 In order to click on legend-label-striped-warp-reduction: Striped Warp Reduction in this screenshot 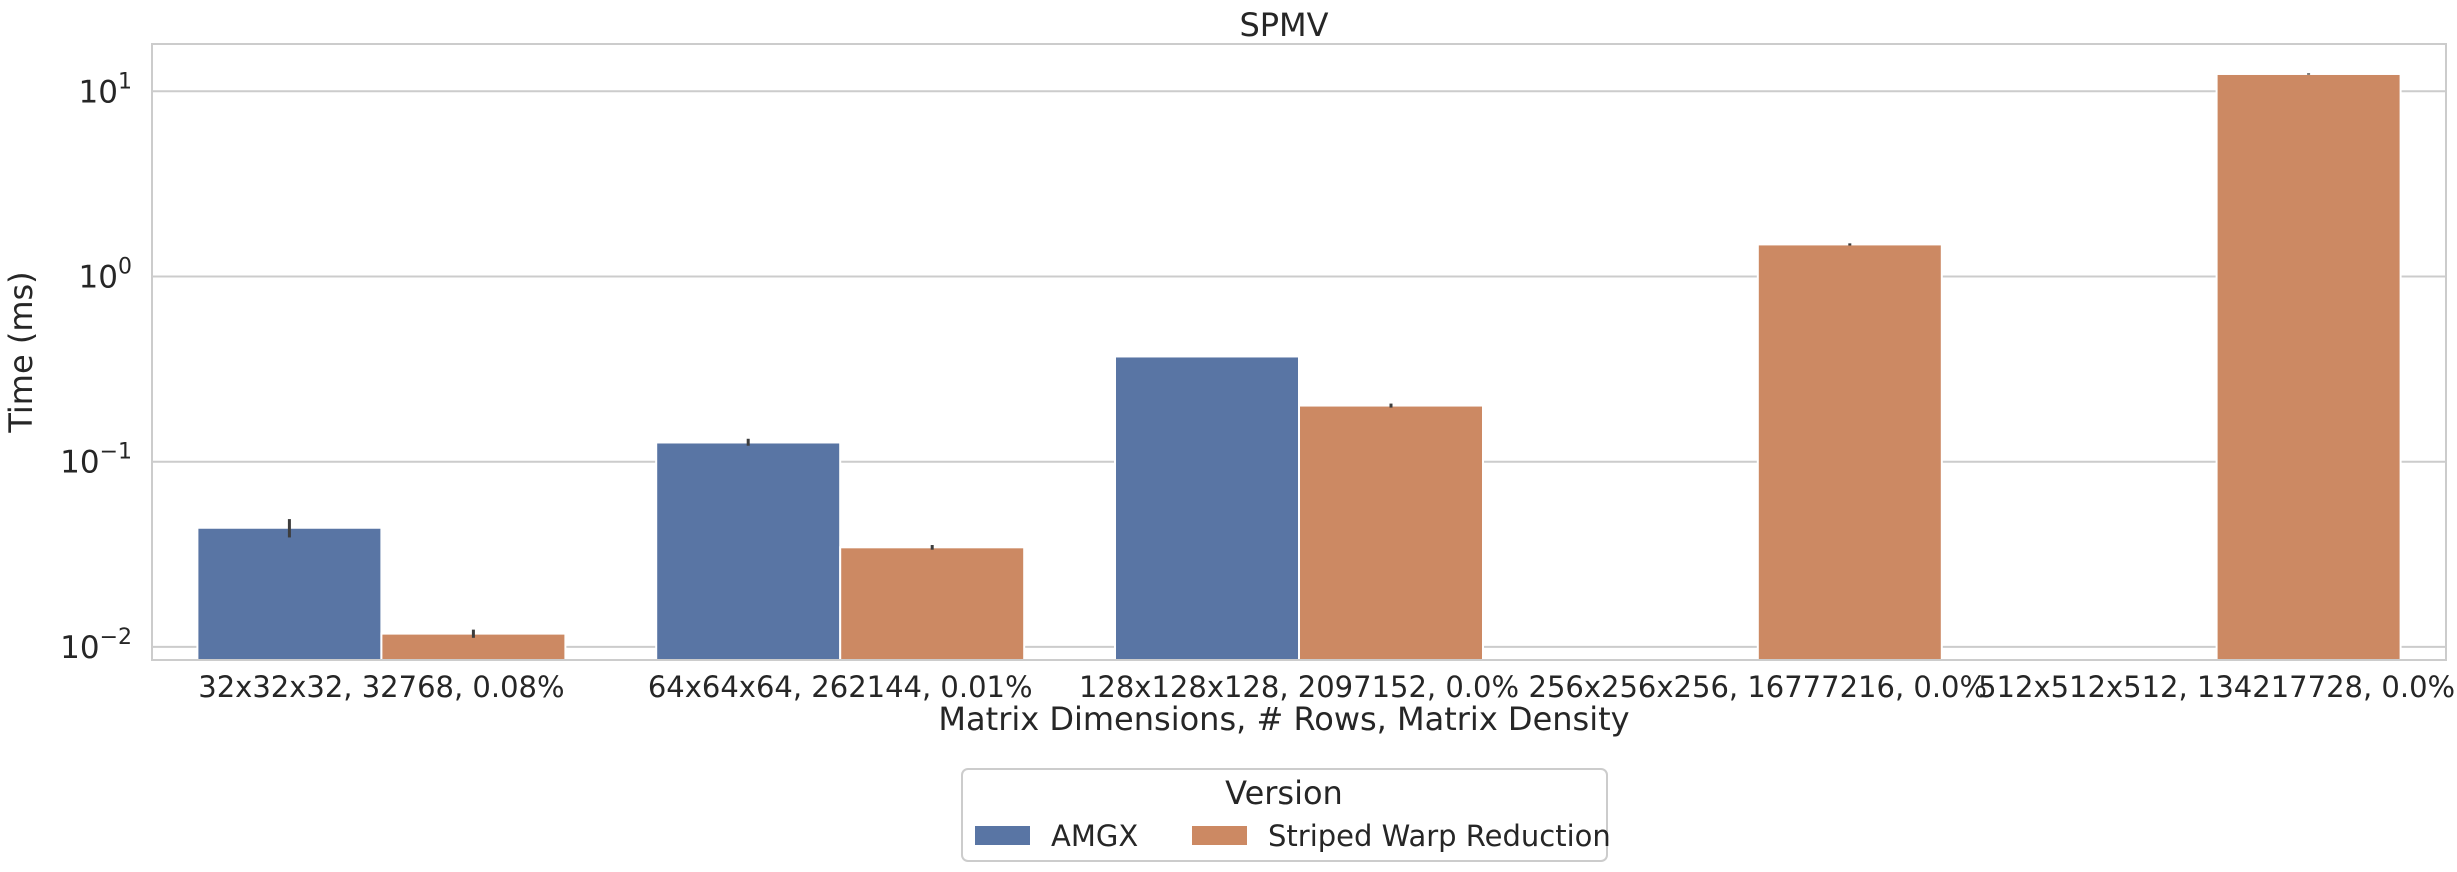, I will do `click(1439, 836)`.